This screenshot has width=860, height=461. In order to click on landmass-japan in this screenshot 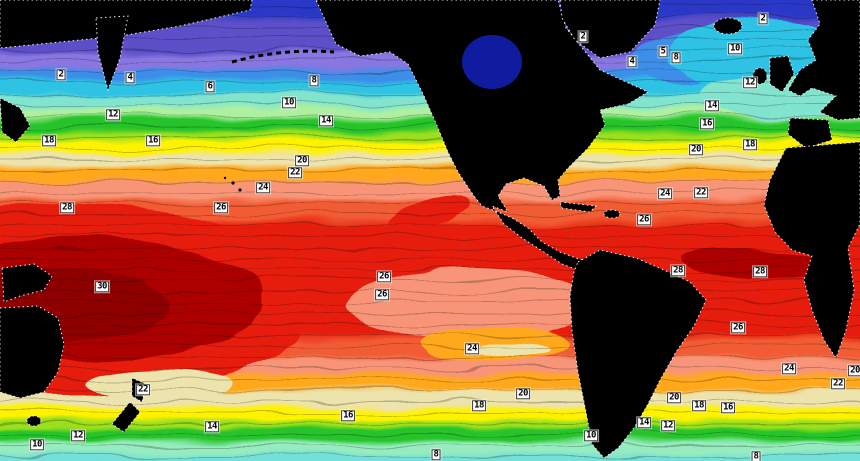, I will do `click(15, 120)`.